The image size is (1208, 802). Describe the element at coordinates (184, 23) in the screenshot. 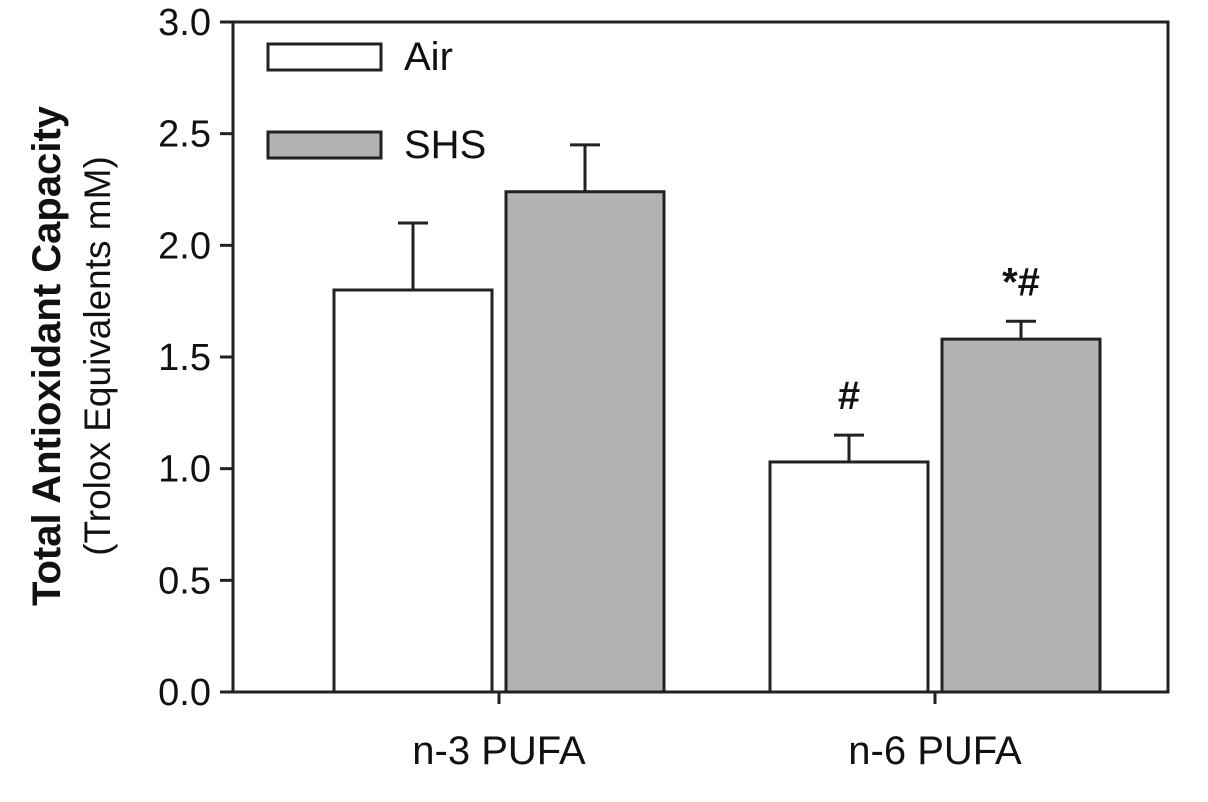

I see `y-tick-label: 3.0` at that location.